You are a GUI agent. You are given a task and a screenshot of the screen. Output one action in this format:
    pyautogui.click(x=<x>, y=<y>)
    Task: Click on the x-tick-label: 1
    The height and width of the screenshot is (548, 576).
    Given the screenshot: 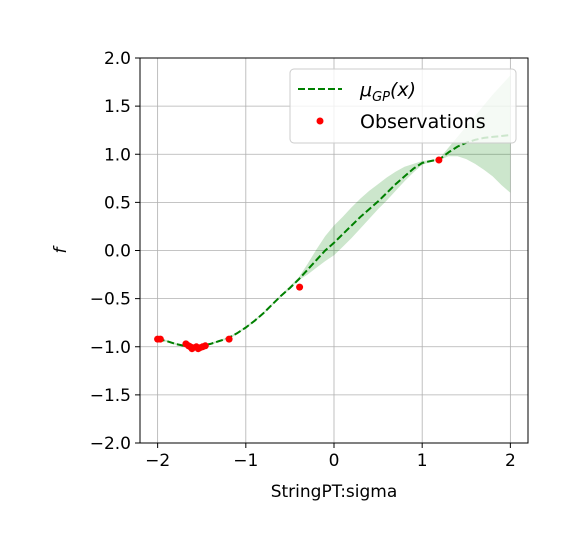 What is the action you would take?
    pyautogui.click(x=422, y=461)
    